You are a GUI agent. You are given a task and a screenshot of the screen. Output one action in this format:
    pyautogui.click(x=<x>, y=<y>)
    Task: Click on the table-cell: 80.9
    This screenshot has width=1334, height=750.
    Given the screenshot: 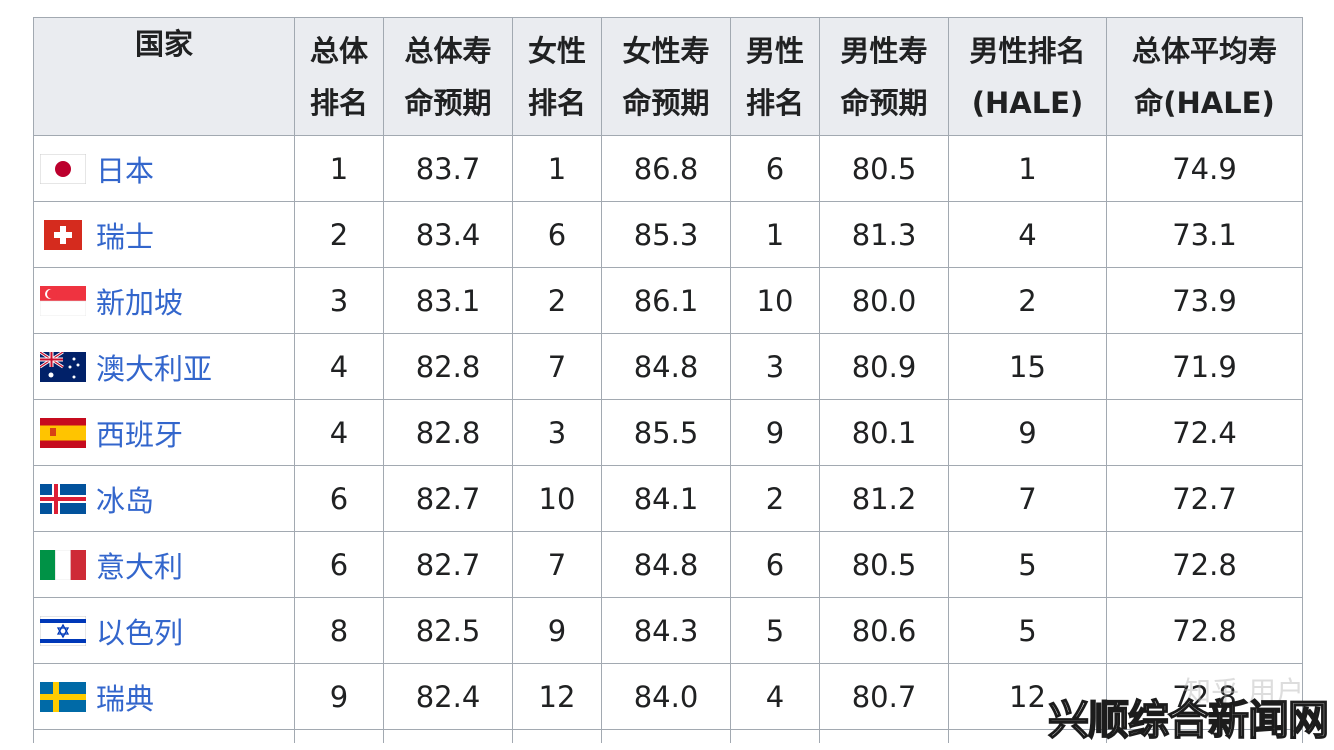 What is the action you would take?
    pyautogui.click(x=884, y=366)
    